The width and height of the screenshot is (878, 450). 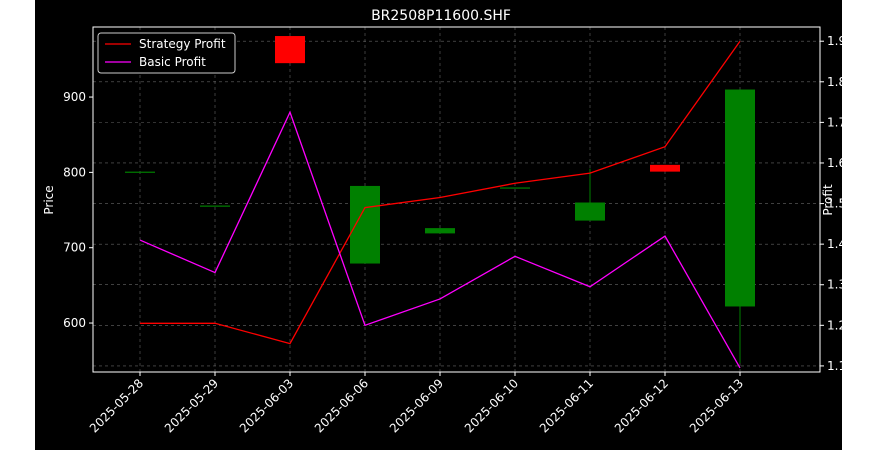 What do you see at coordinates (74, 323) in the screenshot?
I see `y-left-tick-label: 600` at bounding box center [74, 323].